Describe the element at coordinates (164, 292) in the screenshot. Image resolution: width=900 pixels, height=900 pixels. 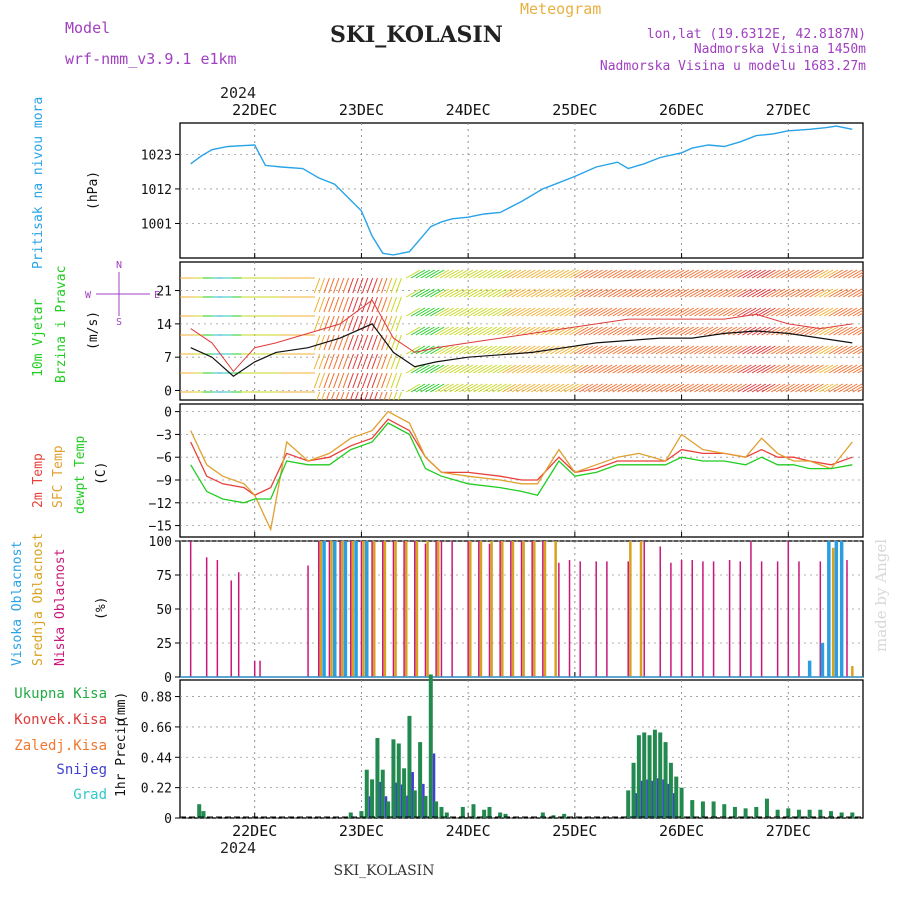
I see `wind-ytick-label: 21` at that location.